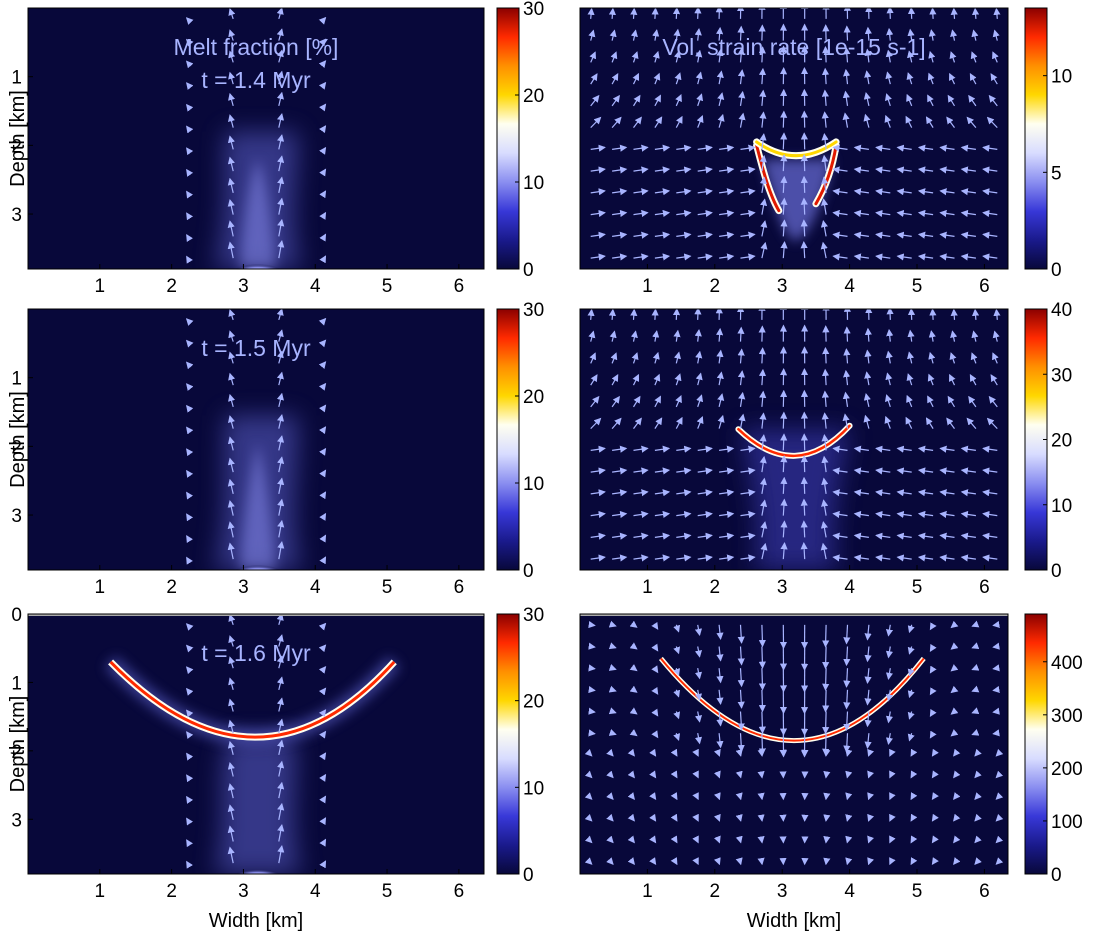  I want to click on colorbar-tick-label: 20, so click(533, 397).